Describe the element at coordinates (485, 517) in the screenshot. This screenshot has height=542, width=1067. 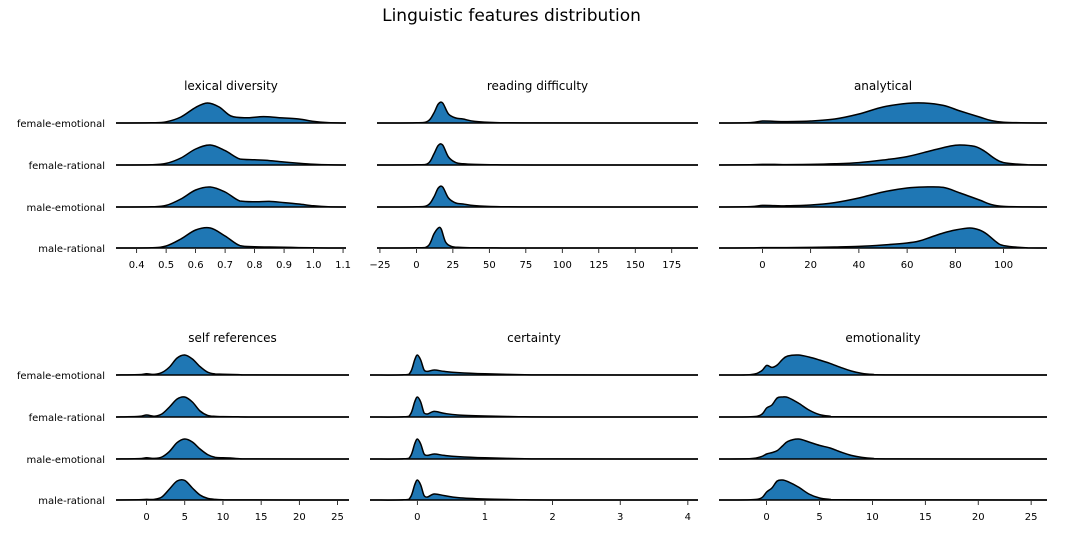
I see `x-tick-label: 1` at that location.